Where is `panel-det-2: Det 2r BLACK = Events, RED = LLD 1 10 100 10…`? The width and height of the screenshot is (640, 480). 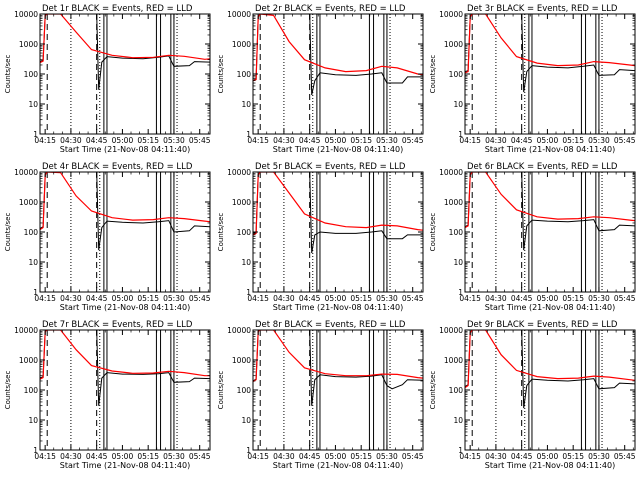 panel-det-2: Det 2r BLACK = Events, RED = LLD 1 10 100 10… is located at coordinates (320, 79).